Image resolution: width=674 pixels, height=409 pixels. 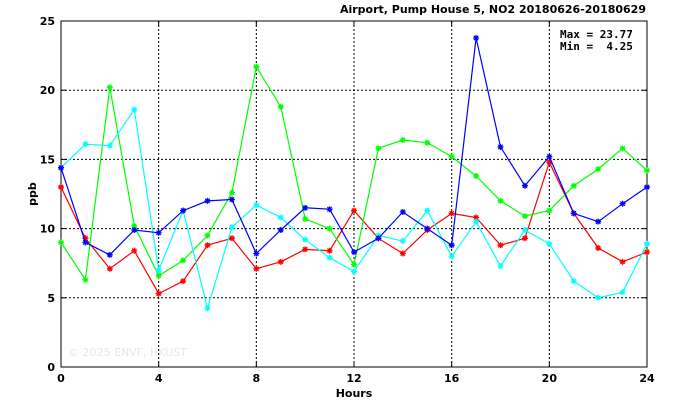 I want to click on x-tick-label: 8, so click(x=257, y=378).